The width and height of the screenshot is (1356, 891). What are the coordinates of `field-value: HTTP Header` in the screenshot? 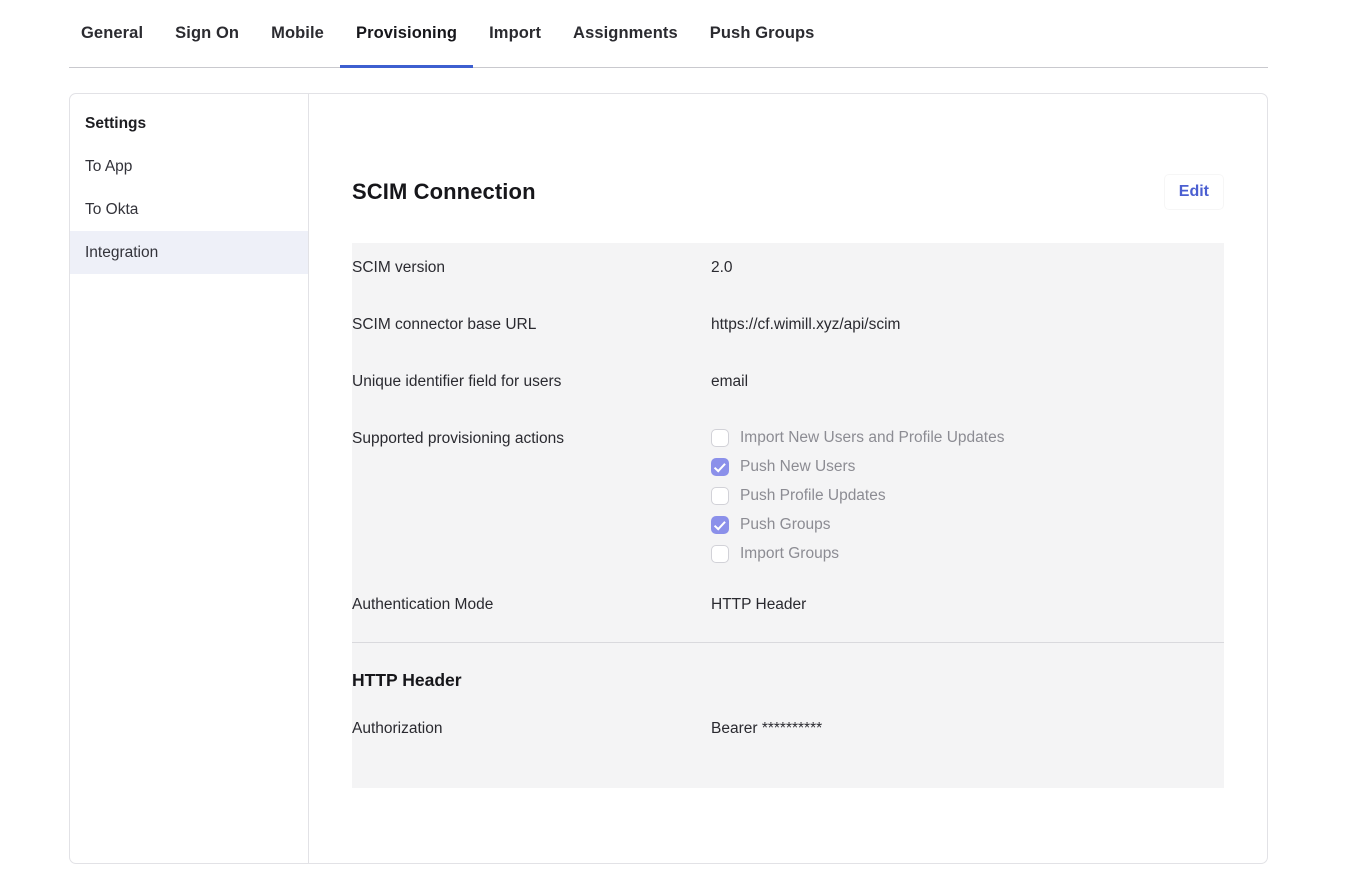 It's located at (759, 604).